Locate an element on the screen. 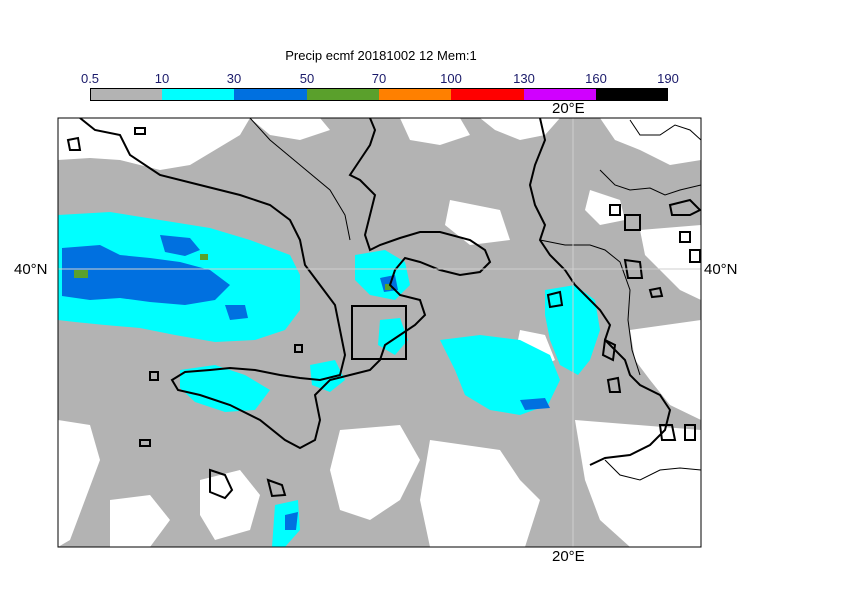 The height and width of the screenshot is (596, 842). legend-label-1: 10 is located at coordinates (162, 78).